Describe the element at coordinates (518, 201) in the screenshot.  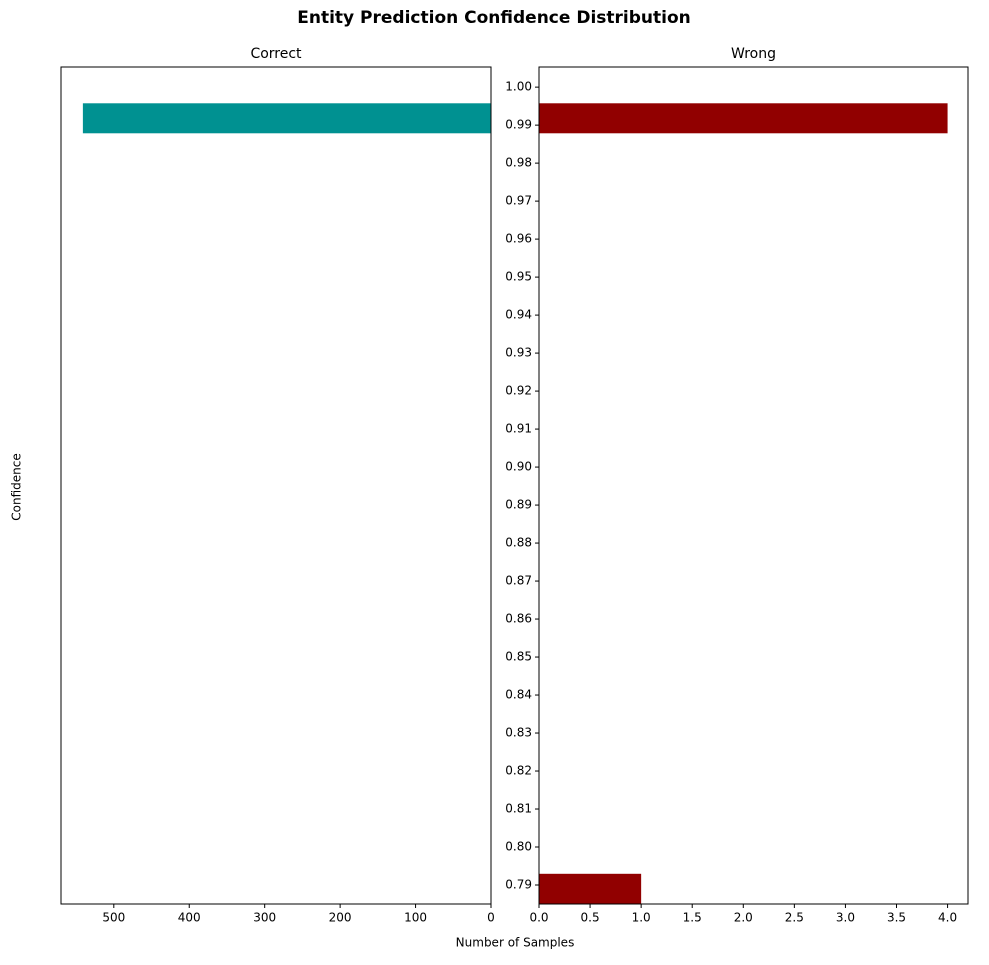
I see `y-tick-label: 0.97` at that location.